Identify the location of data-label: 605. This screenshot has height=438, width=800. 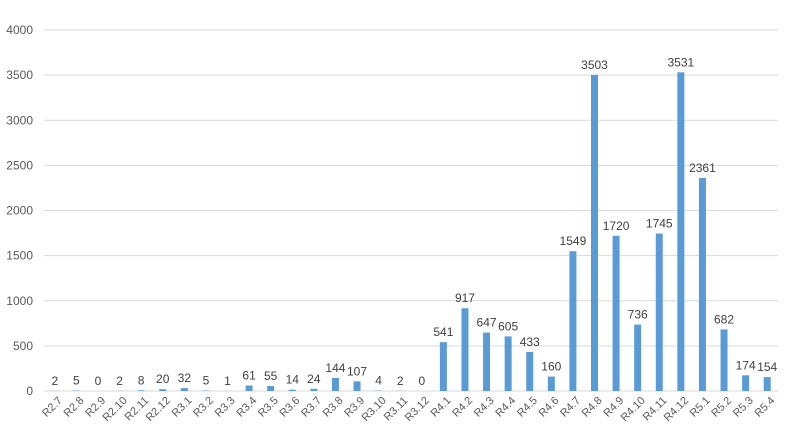
(508, 326).